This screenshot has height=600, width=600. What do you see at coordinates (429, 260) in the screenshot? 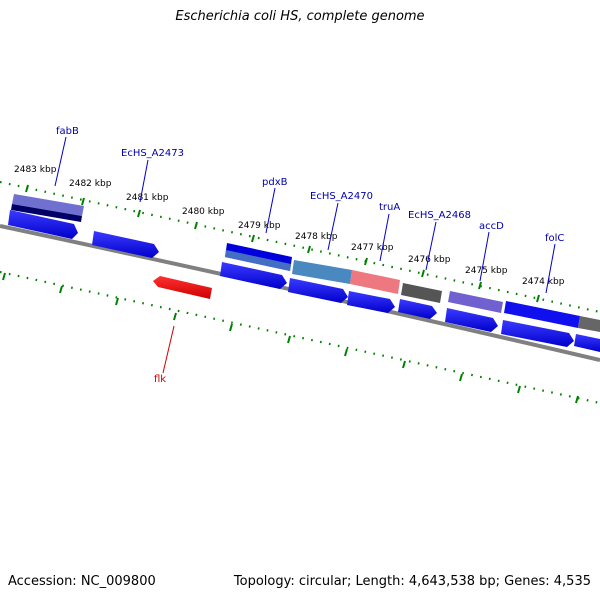
I see `tick-label: 2476 kbp` at bounding box center [429, 260].